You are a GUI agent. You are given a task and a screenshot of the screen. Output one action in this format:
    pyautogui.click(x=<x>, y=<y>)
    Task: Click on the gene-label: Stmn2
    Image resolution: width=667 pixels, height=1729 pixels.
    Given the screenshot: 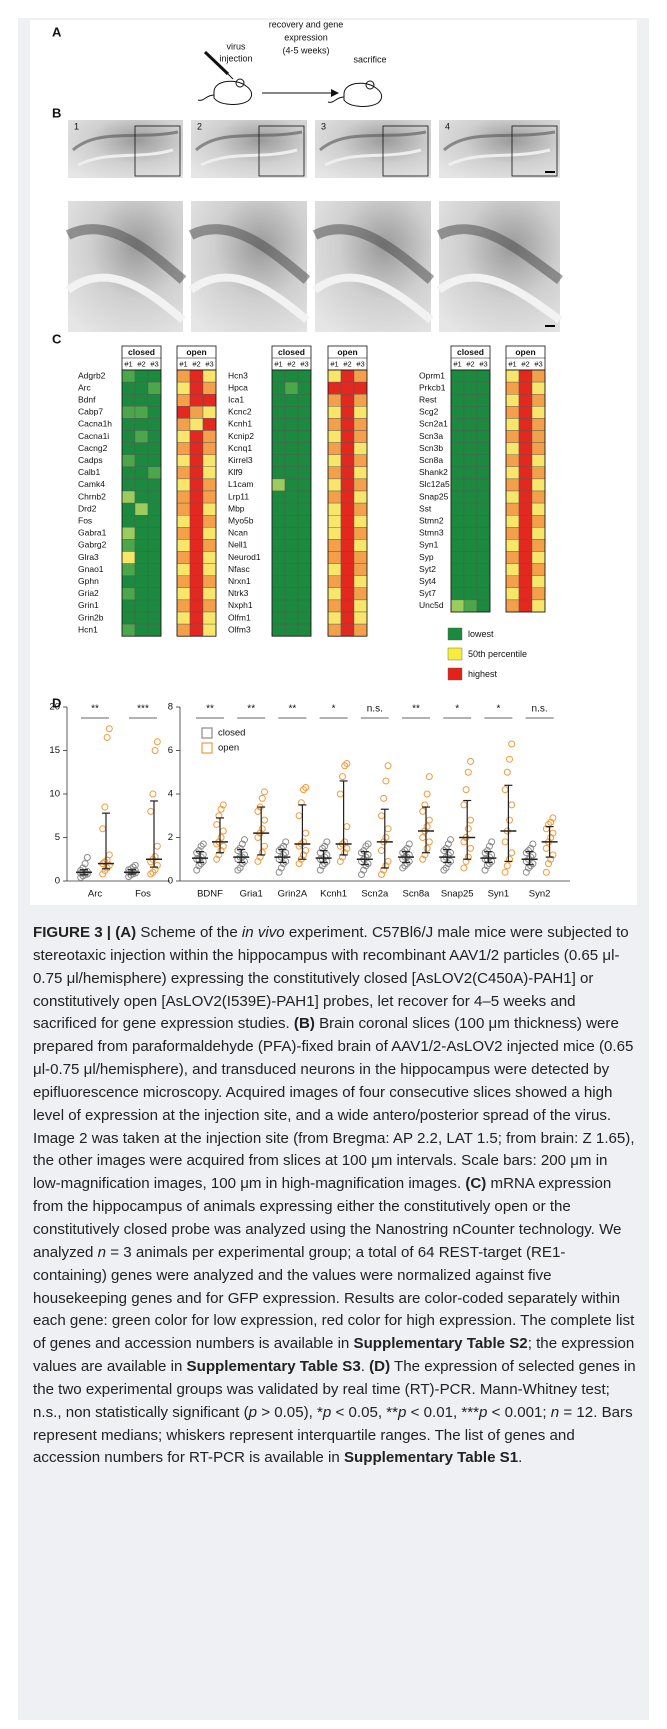 What is the action you would take?
    pyautogui.click(x=431, y=521)
    